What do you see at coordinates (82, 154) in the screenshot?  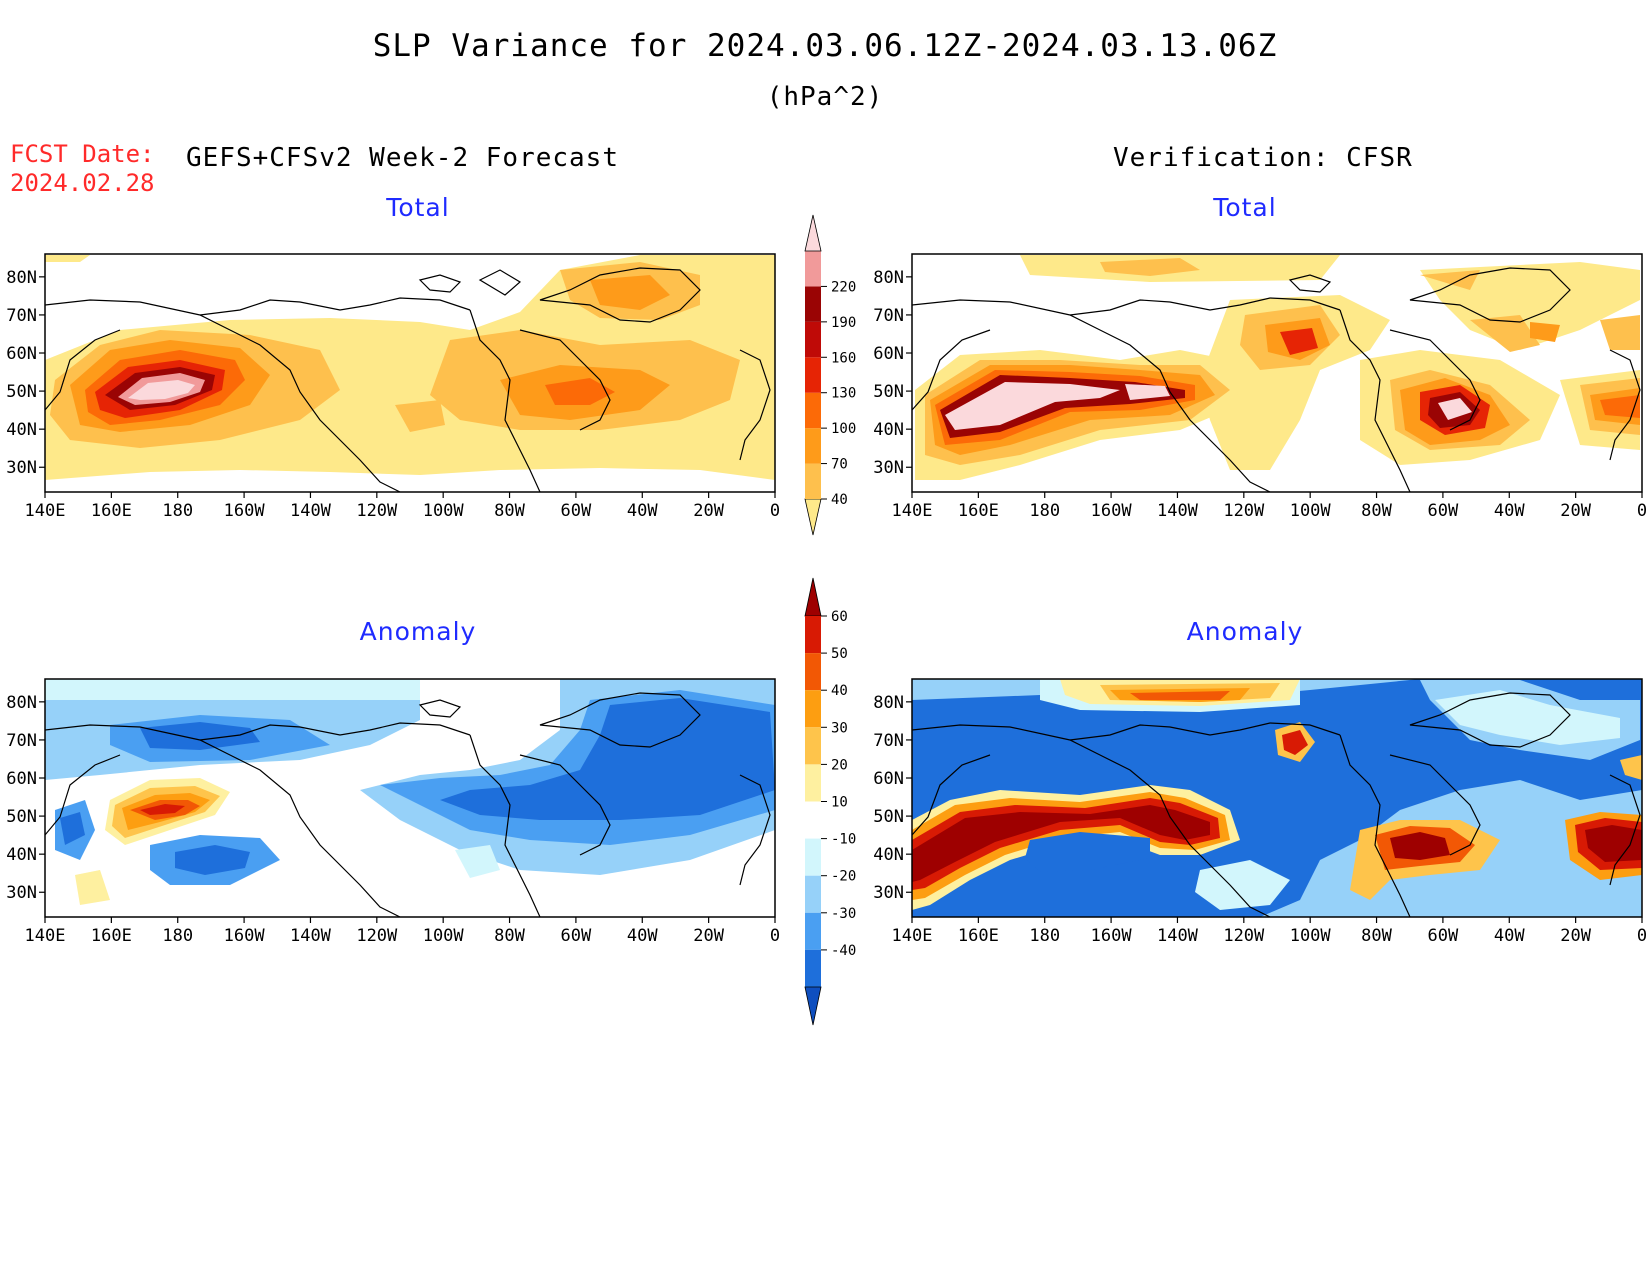 I see `forecast-date-label: FCST Date:` at bounding box center [82, 154].